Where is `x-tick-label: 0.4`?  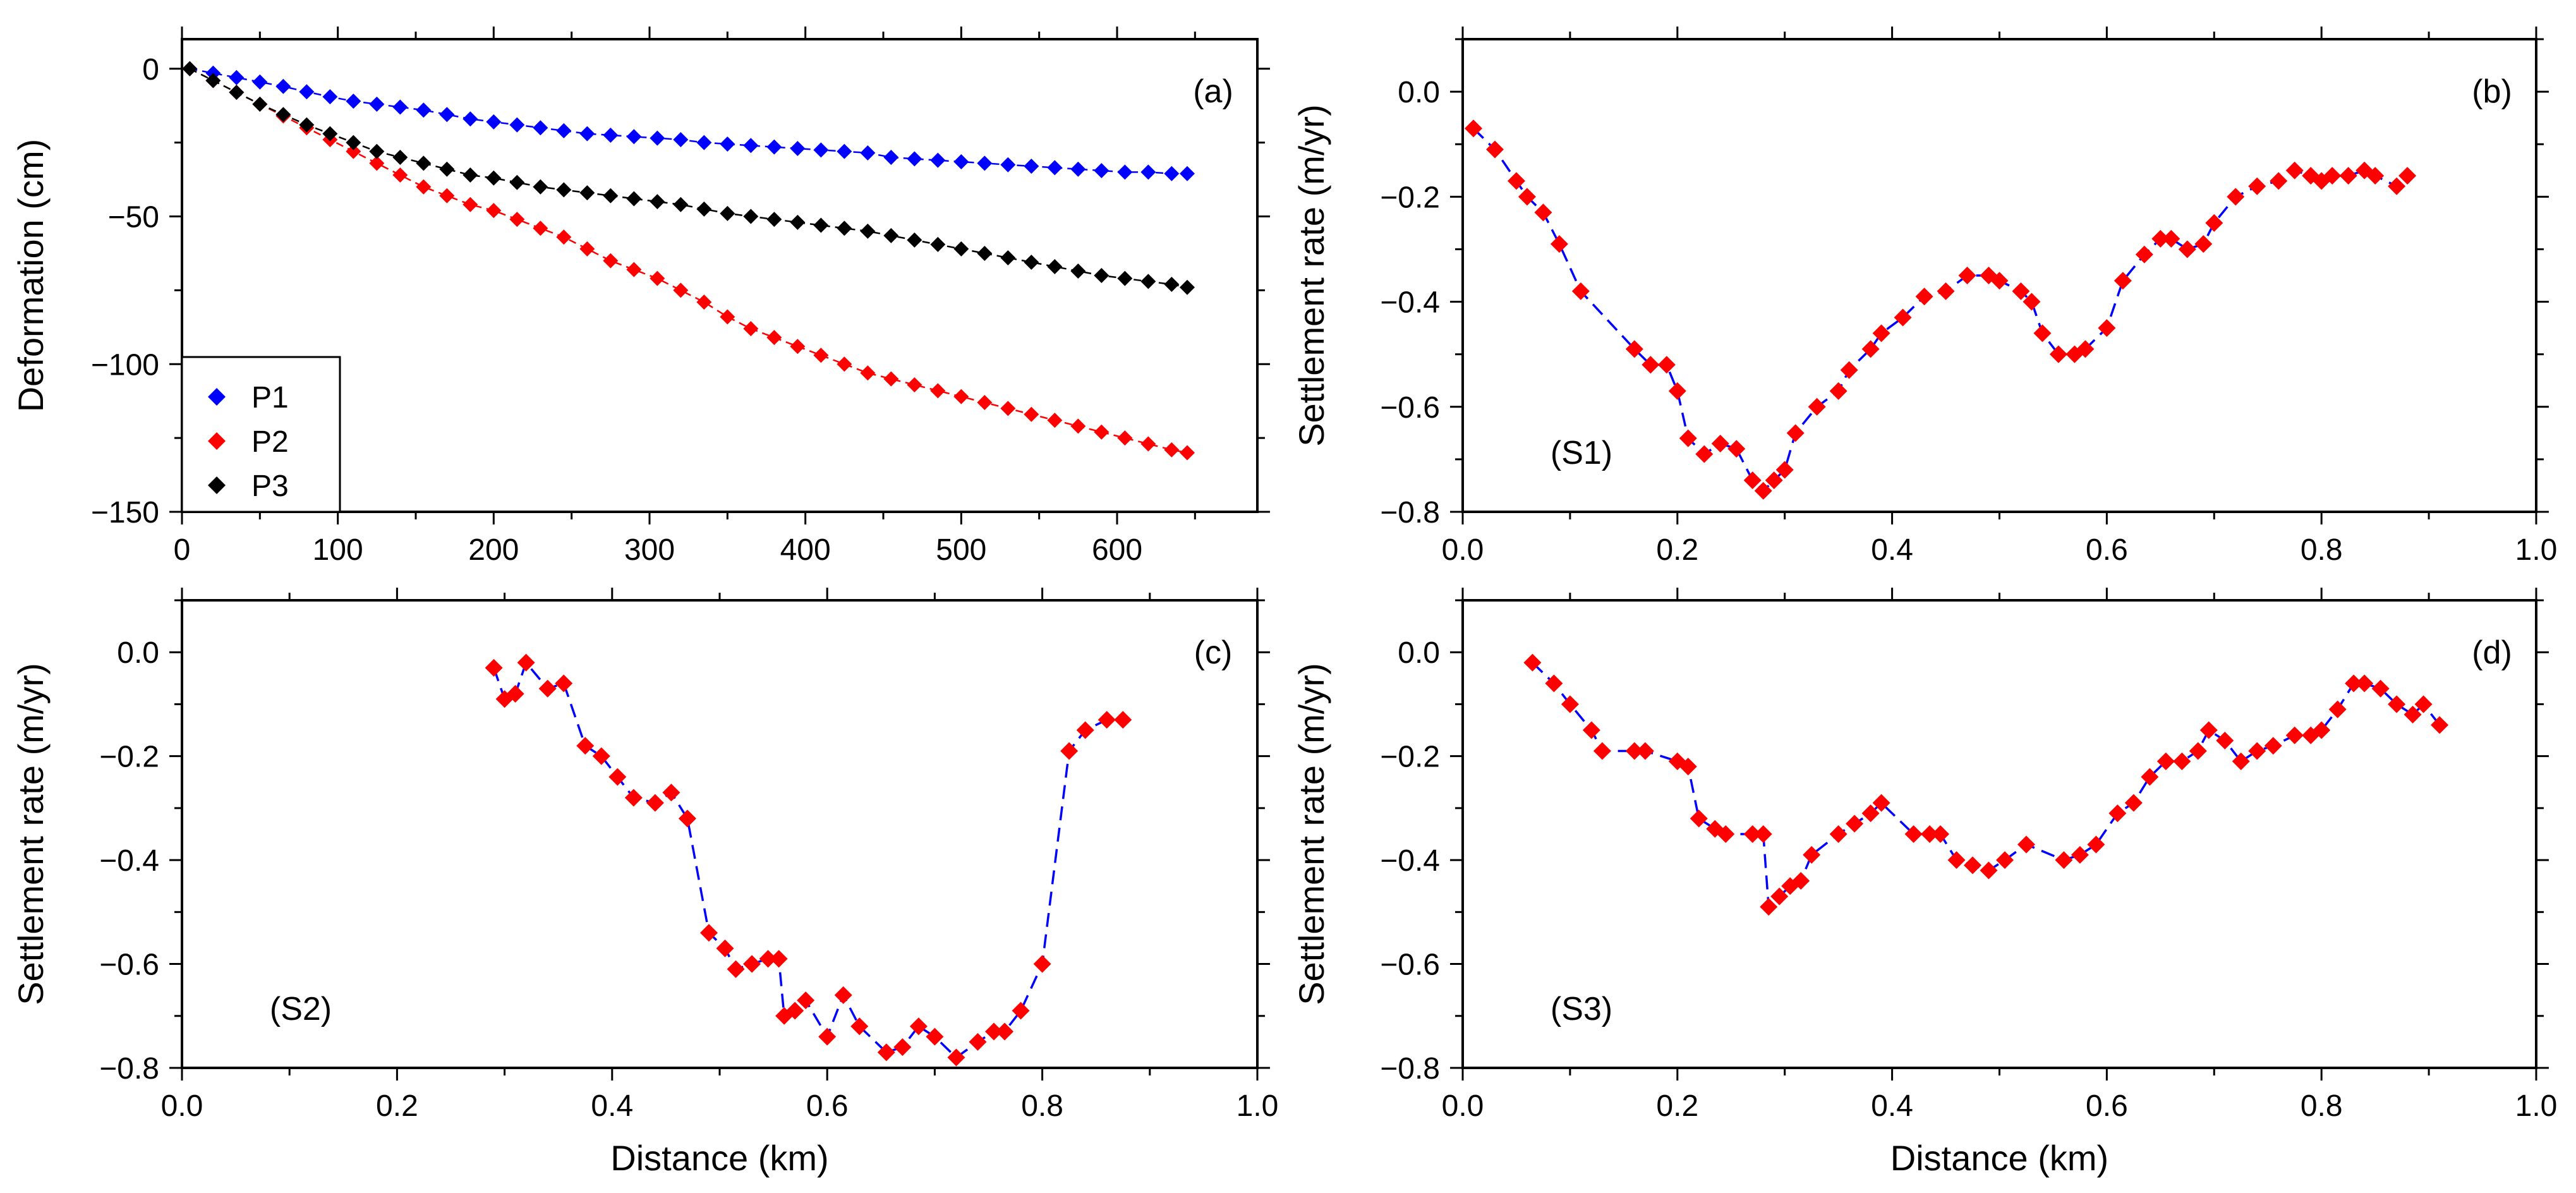 x-tick-label: 0.4 is located at coordinates (1892, 1106).